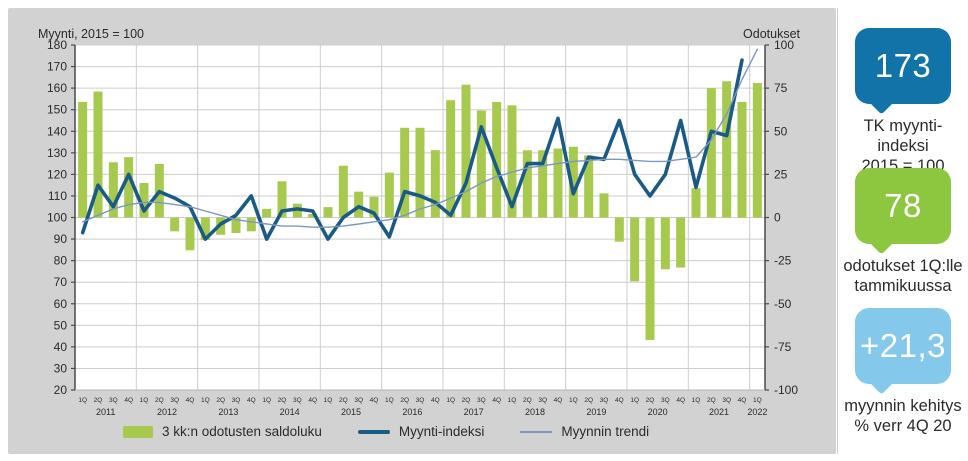  Describe the element at coordinates (61, 282) in the screenshot. I see `svg-text: 70` at that location.